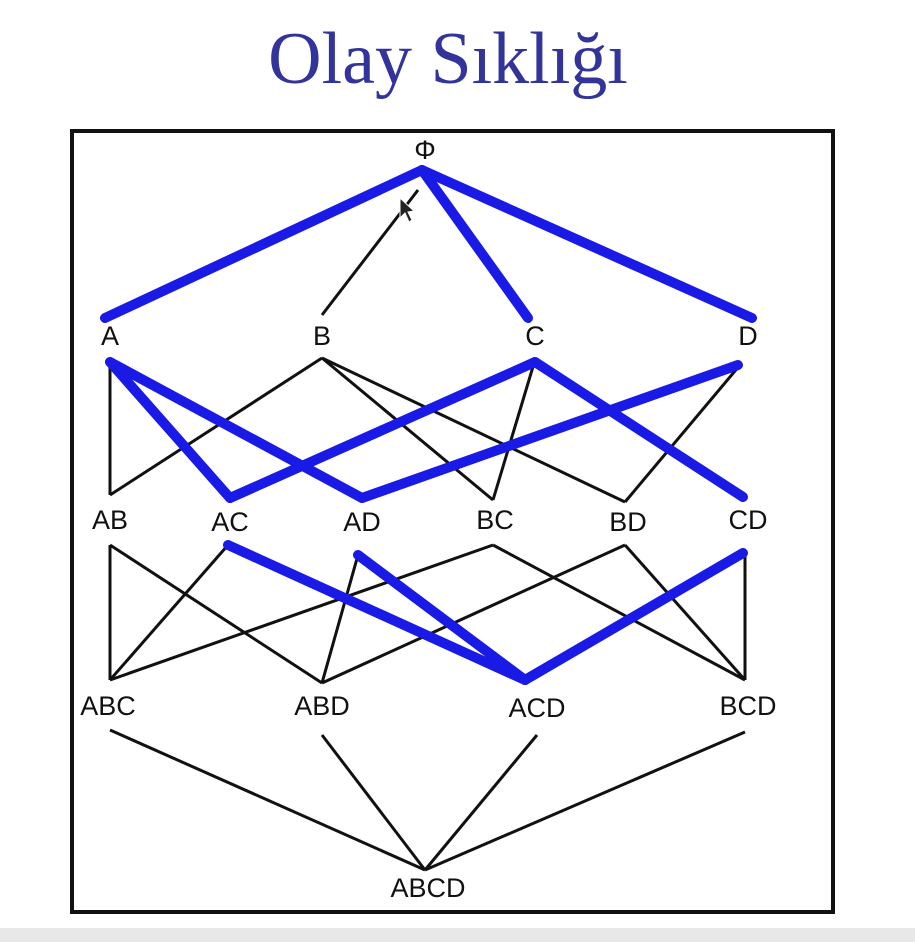 The image size is (915, 942). I want to click on mouse-cursor, so click(407, 209).